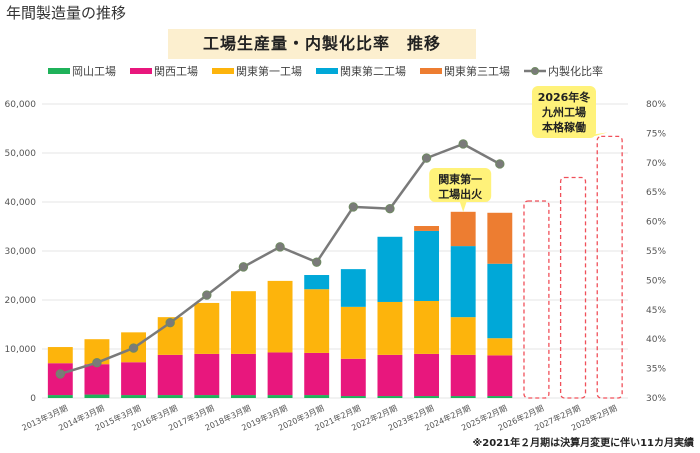 The image size is (700, 453). Describe the element at coordinates (21, 301) in the screenshot. I see `y-left-tick-label: 20,000` at that location.